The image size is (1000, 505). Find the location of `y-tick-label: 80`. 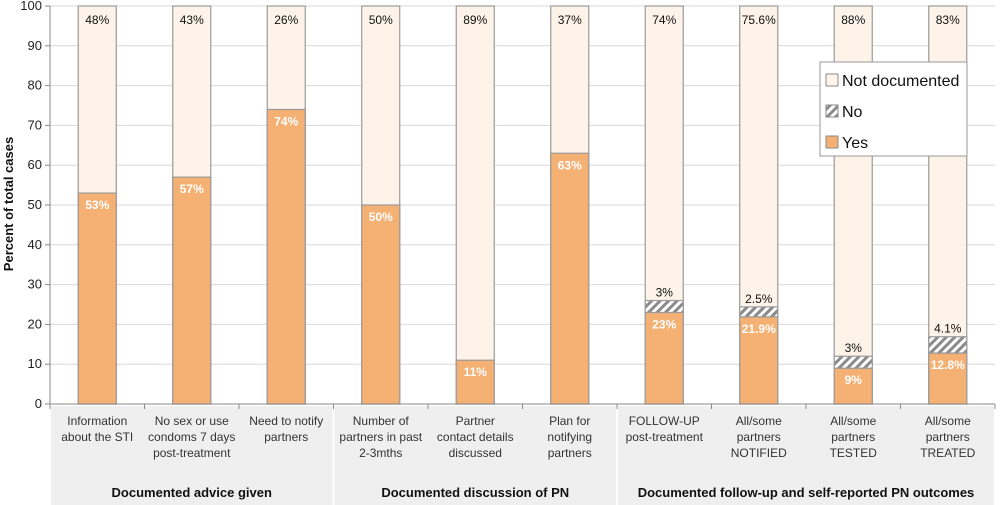

y-tick-label: 80 is located at coordinates (35, 85).